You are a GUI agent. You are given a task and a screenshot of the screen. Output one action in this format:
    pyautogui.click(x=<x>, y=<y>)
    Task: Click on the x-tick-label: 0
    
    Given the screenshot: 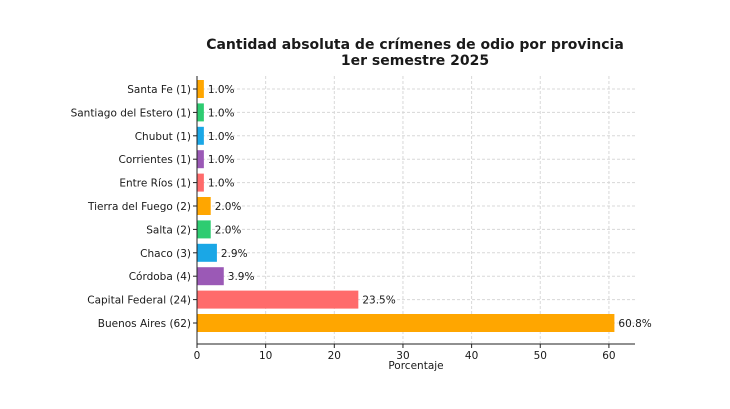 What is the action you would take?
    pyautogui.click(x=197, y=356)
    